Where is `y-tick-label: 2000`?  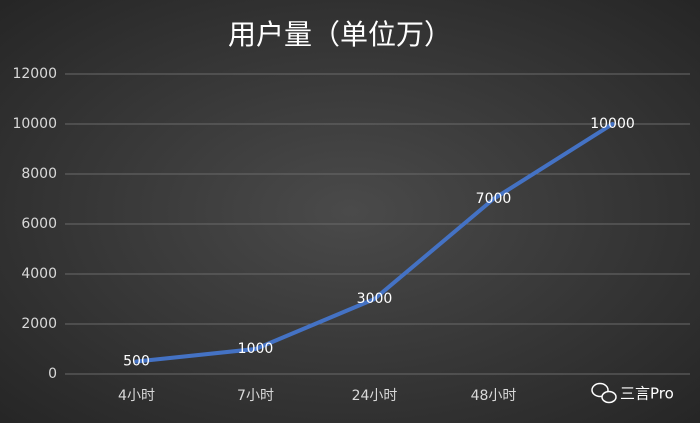
y-tick-label: 2000 is located at coordinates (39, 324).